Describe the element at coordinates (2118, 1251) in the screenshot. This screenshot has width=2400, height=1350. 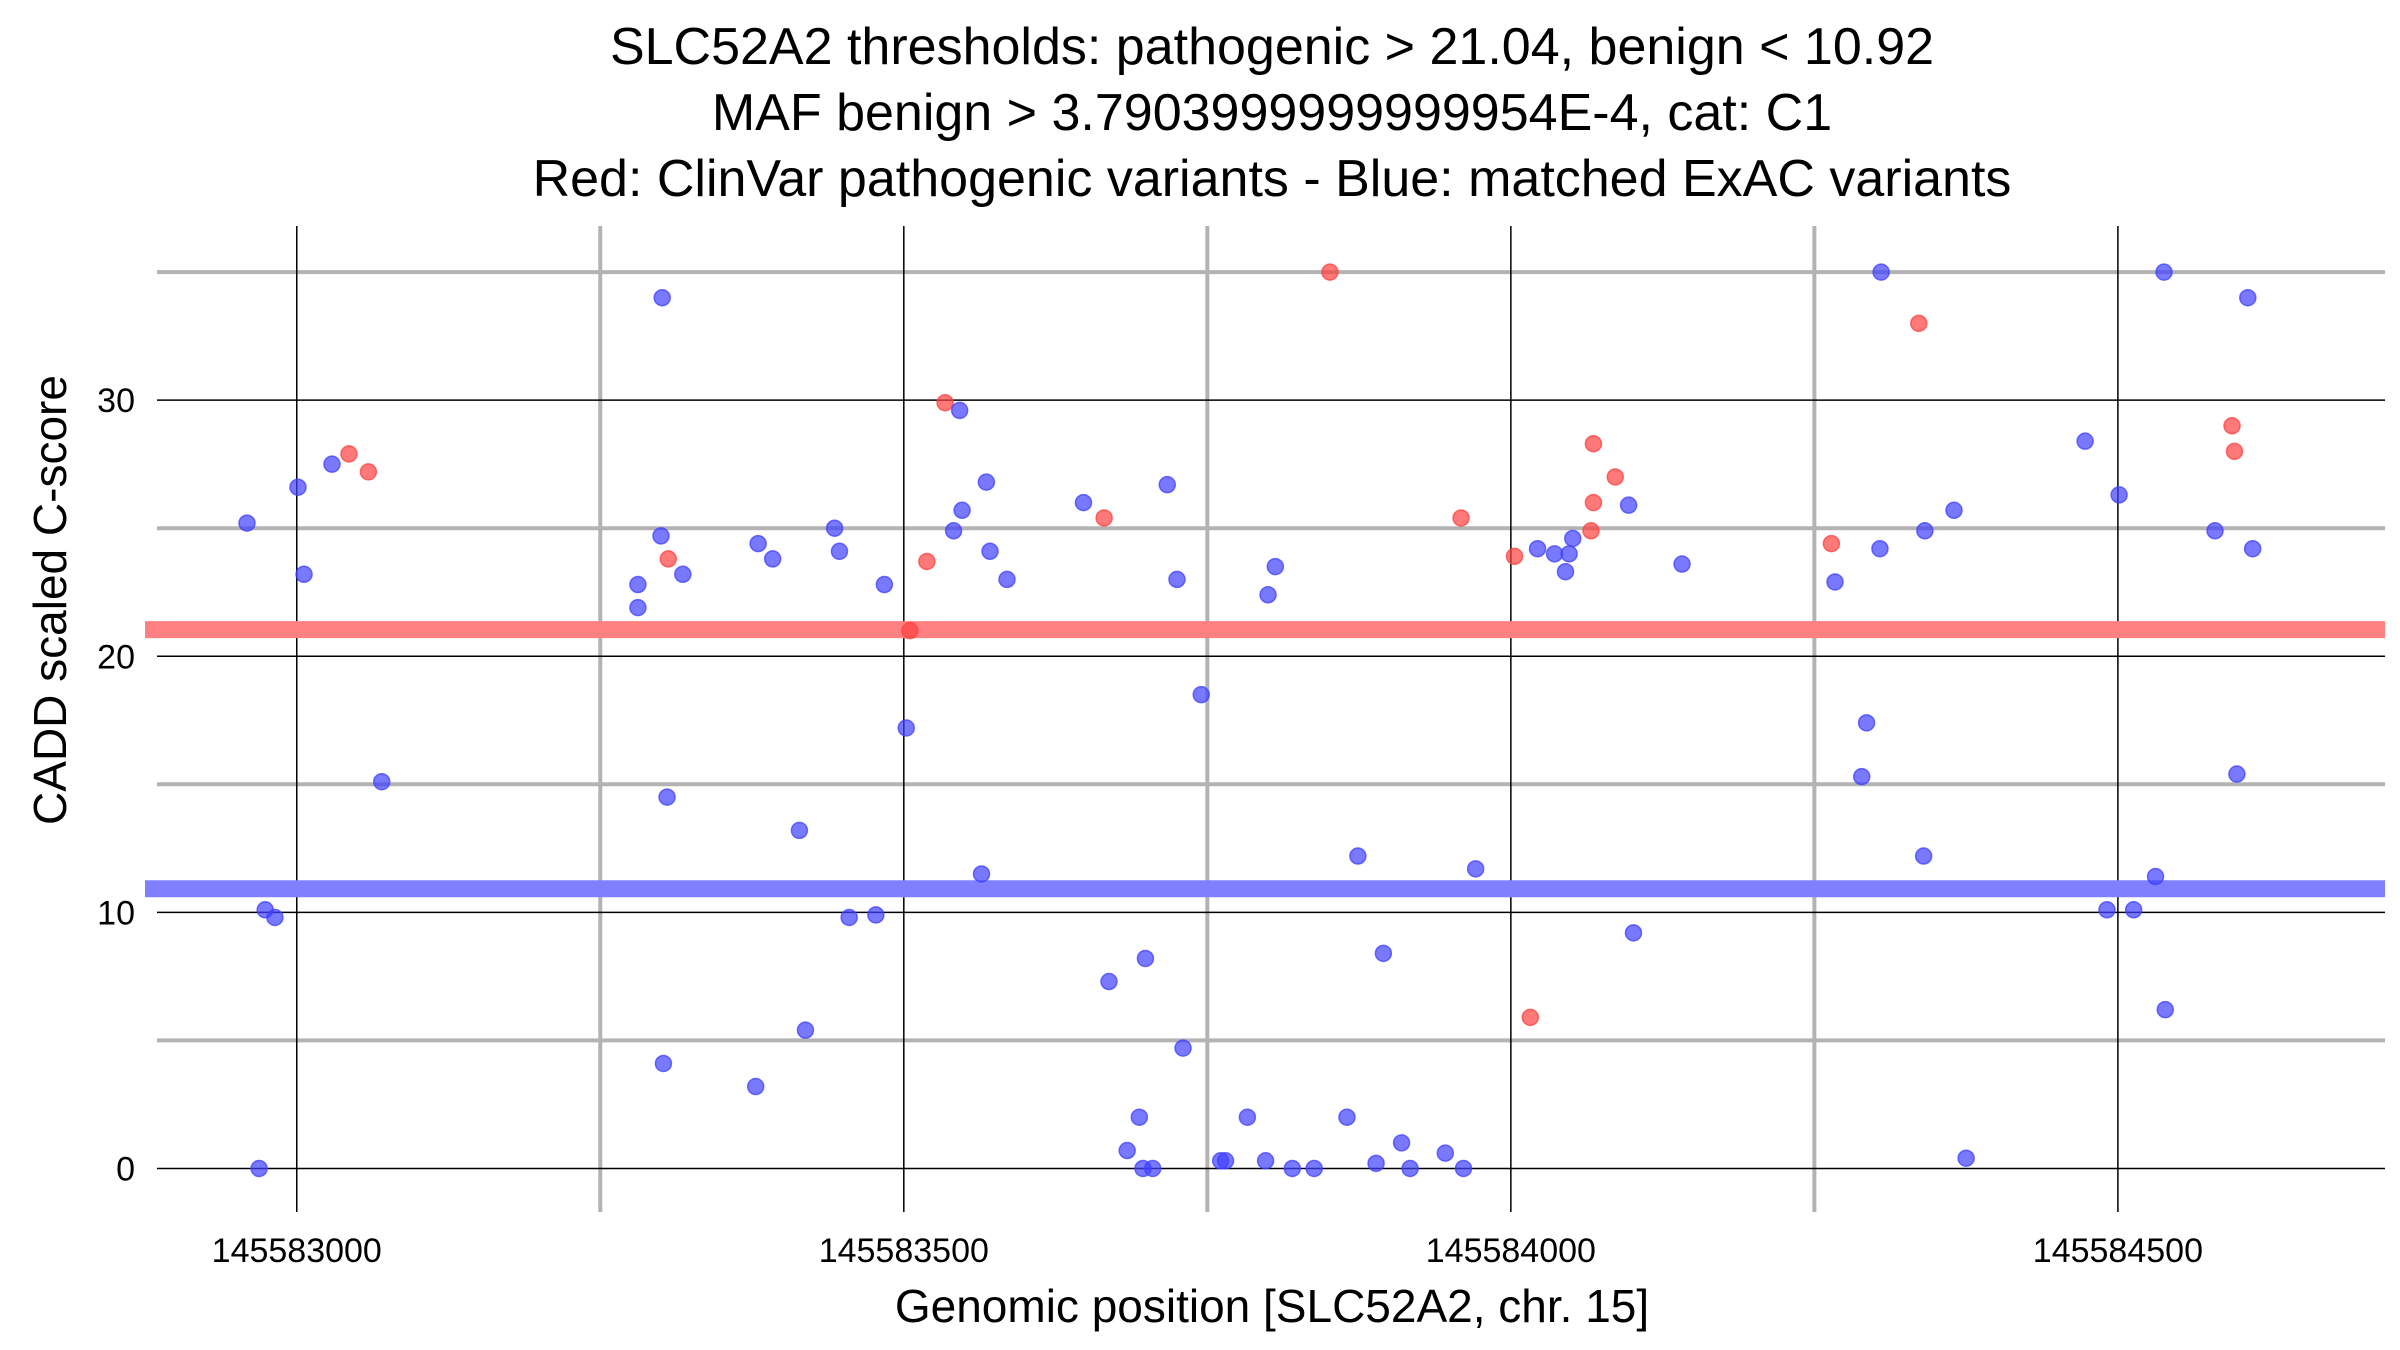
I see `x-tick-label: 145584500` at that location.